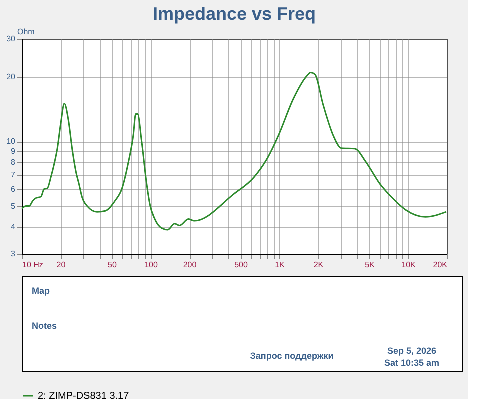 The width and height of the screenshot is (500, 399). What do you see at coordinates (13, 175) in the screenshot?
I see `y-tick-label: 7` at bounding box center [13, 175].